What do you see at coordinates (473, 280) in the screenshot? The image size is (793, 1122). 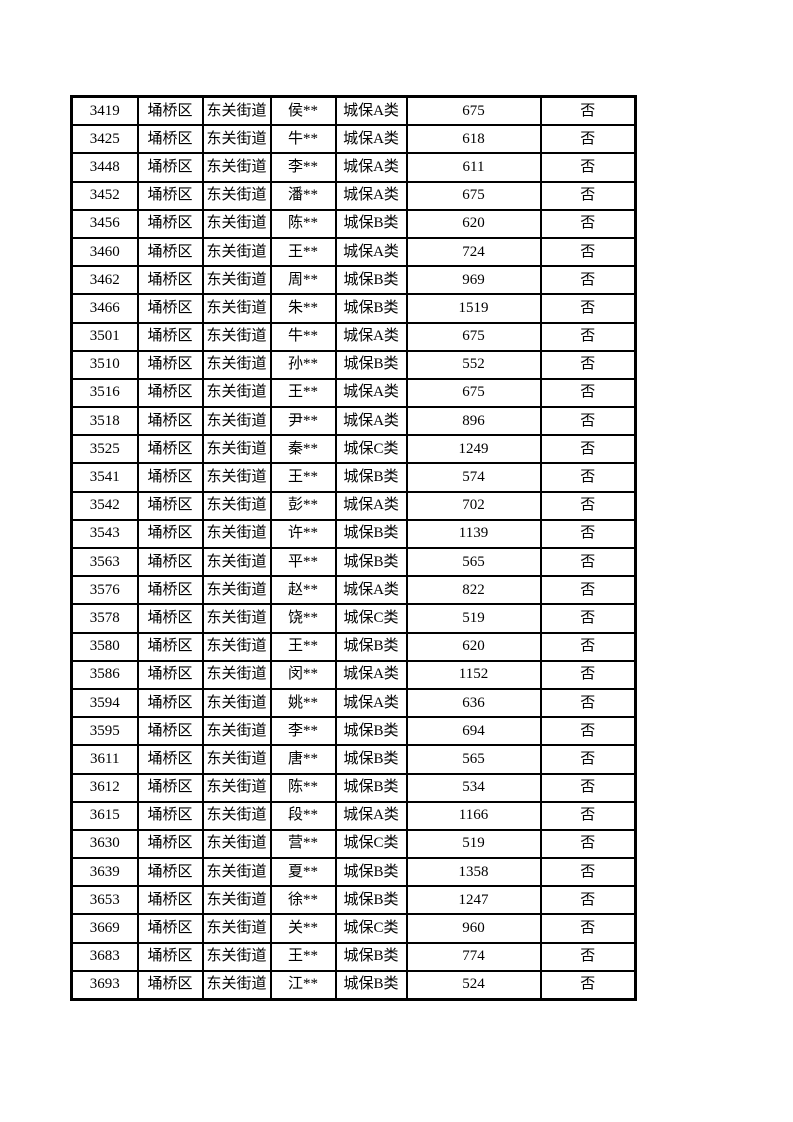 I see `cell-amount: 969` at bounding box center [473, 280].